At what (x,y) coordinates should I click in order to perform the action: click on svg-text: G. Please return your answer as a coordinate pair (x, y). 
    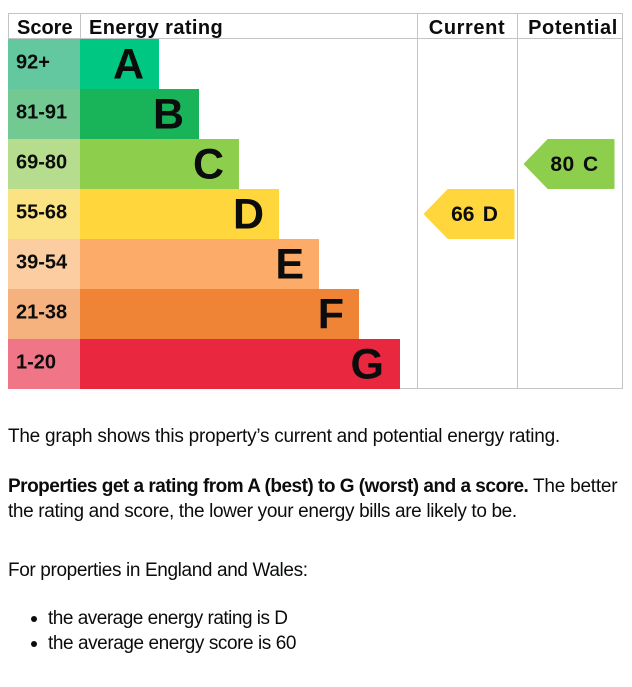
    Looking at the image, I should click on (367, 365).